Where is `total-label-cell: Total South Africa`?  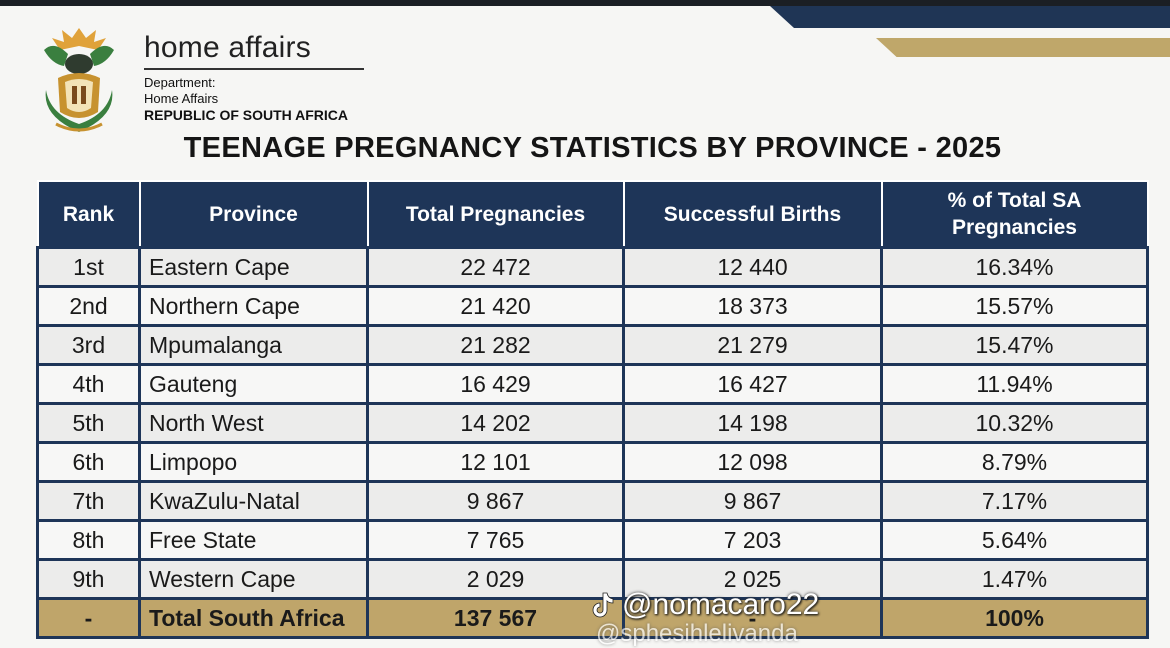 total-label-cell: Total South Africa is located at coordinates (253, 618).